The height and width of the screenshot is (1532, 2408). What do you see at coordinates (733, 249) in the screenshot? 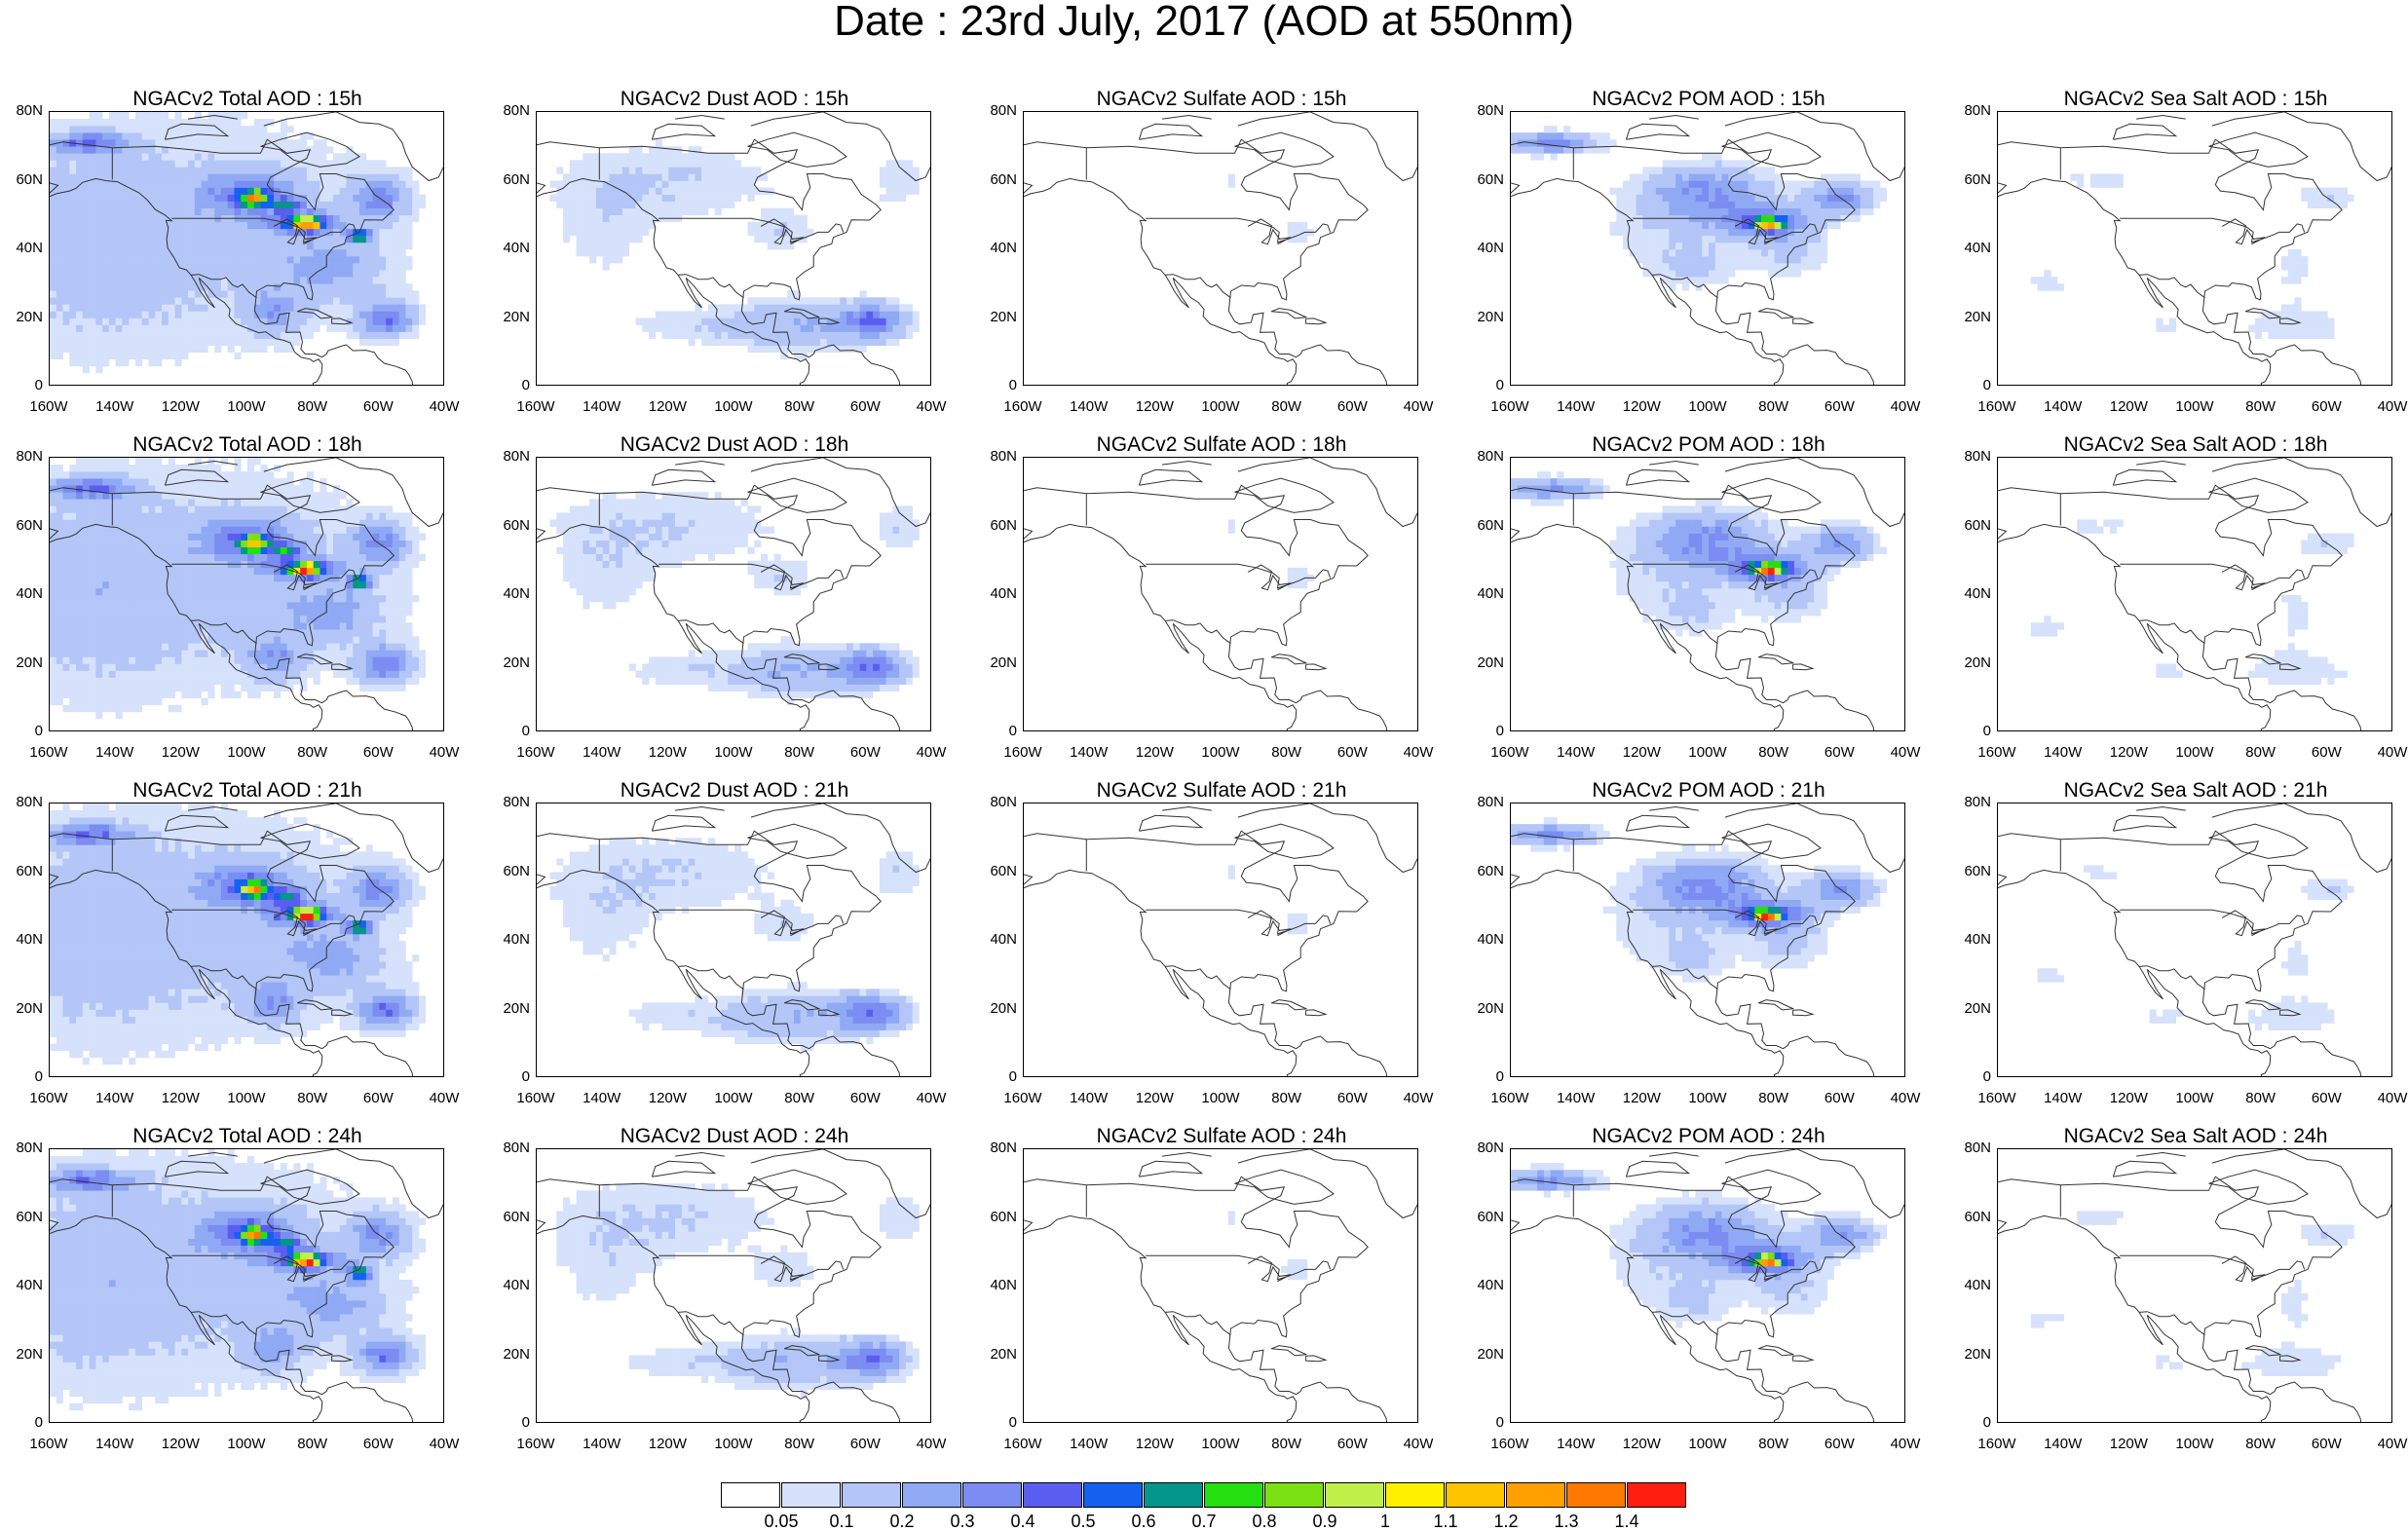
I see `map-plot-area` at bounding box center [733, 249].